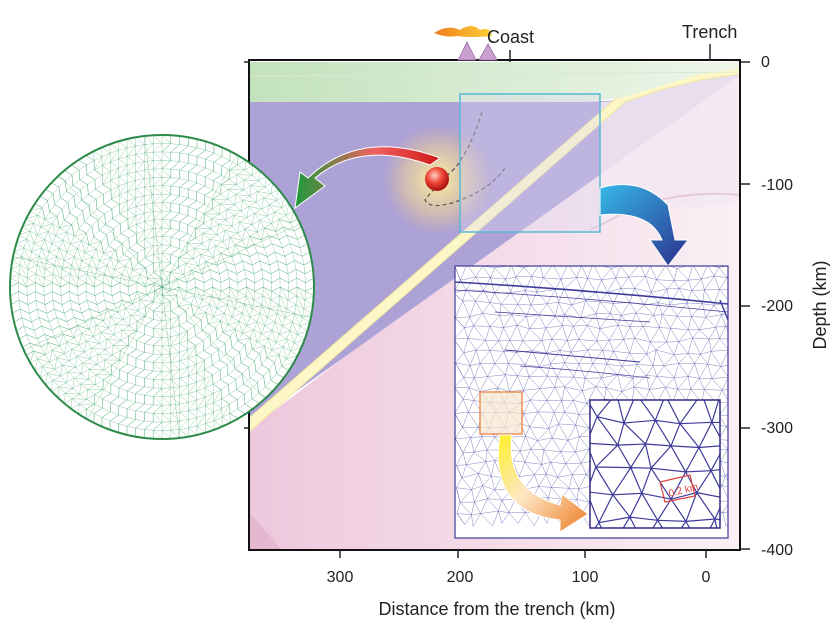  I want to click on scale-marker, so click(677, 488).